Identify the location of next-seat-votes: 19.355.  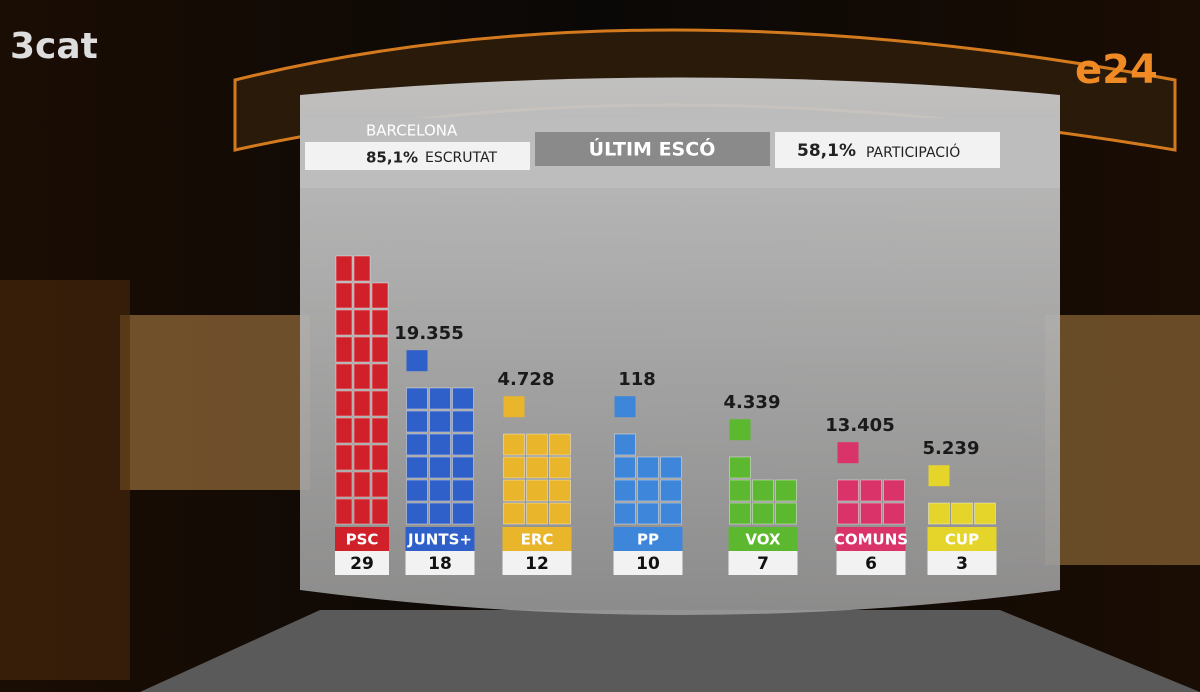
(428, 333).